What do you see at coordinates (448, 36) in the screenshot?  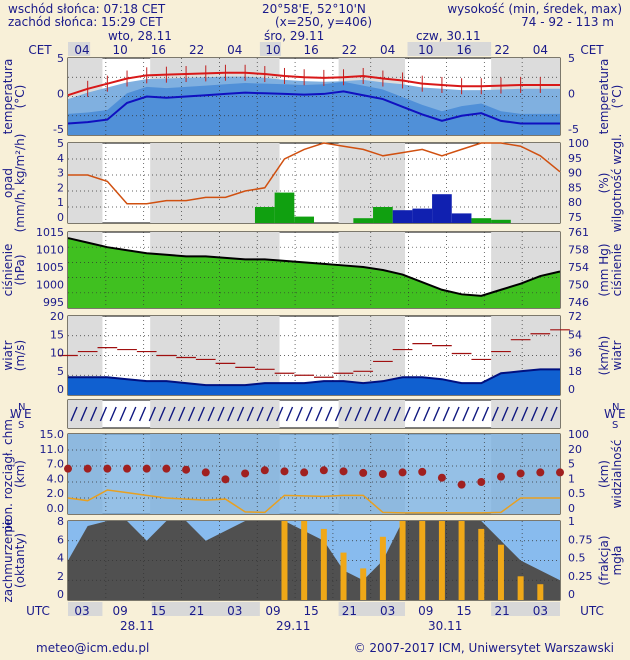 I see `top-day-label: czw, 30.11` at bounding box center [448, 36].